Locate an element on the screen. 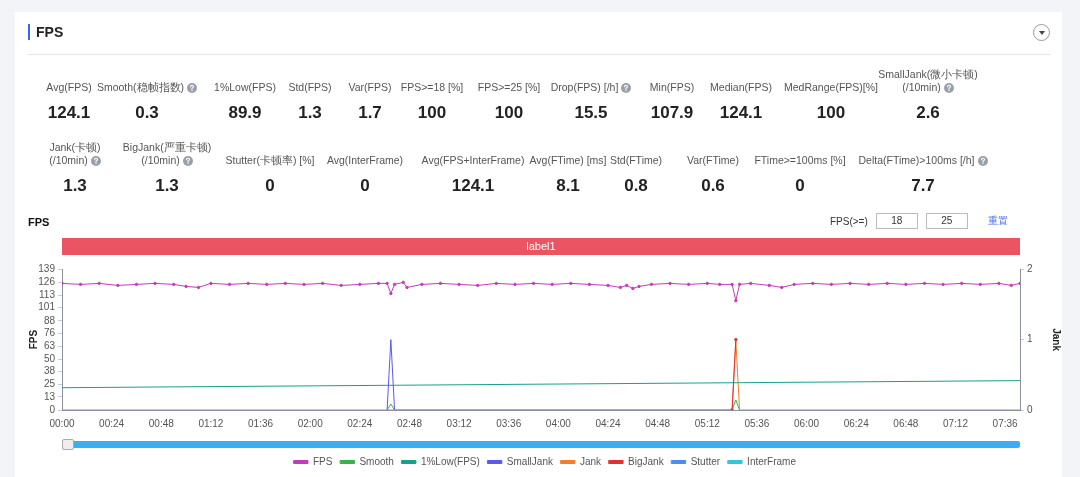 The height and width of the screenshot is (477, 1080). y-tick-label: 76 is located at coordinates (49, 332).